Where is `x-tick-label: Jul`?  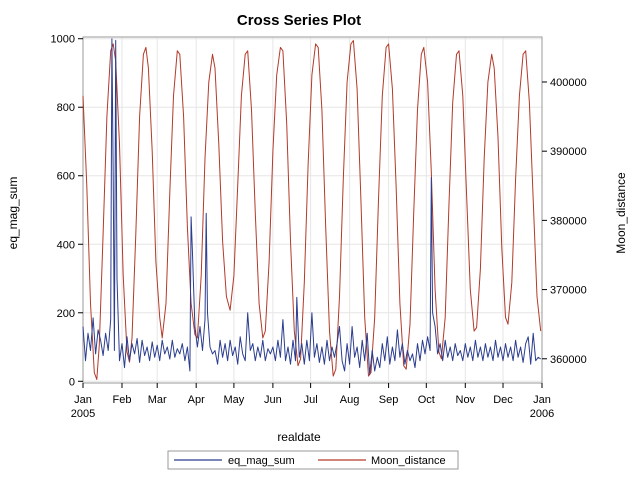
x-tick-label: Jul is located at coordinates (311, 400).